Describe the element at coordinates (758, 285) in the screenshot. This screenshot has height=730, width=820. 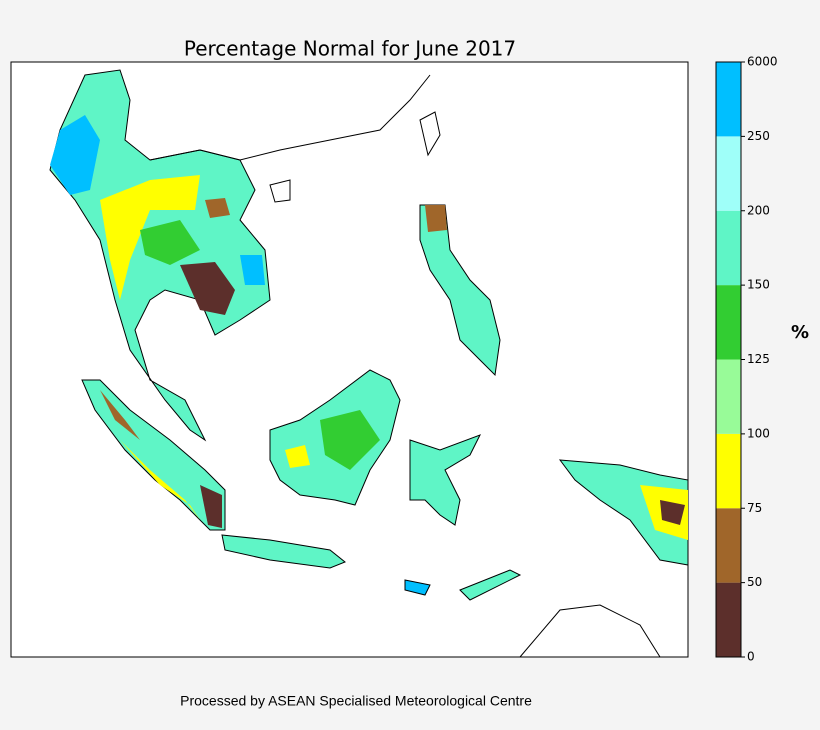
I see `colorbar-tick-label: 150` at that location.